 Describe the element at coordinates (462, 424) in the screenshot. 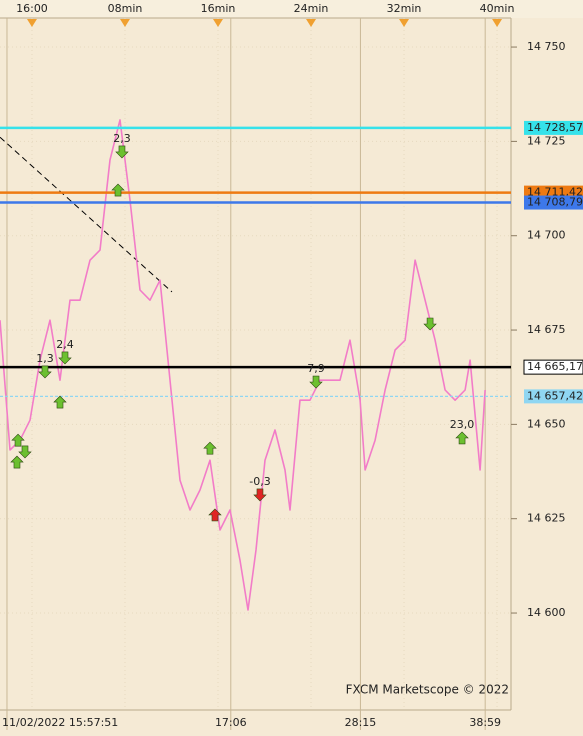

I see `signal-label: 23,0` at that location.